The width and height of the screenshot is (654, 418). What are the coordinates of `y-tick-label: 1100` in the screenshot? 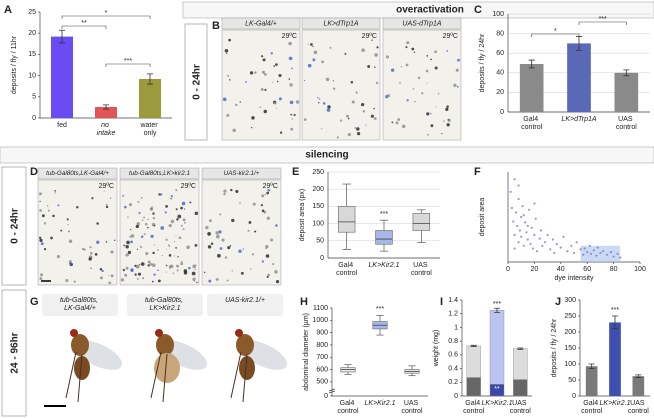 It's located at (320, 308).